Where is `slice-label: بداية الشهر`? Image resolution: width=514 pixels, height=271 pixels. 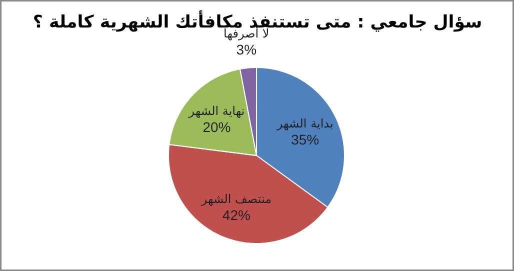 slice-label: بداية الشهر is located at coordinates (305, 123).